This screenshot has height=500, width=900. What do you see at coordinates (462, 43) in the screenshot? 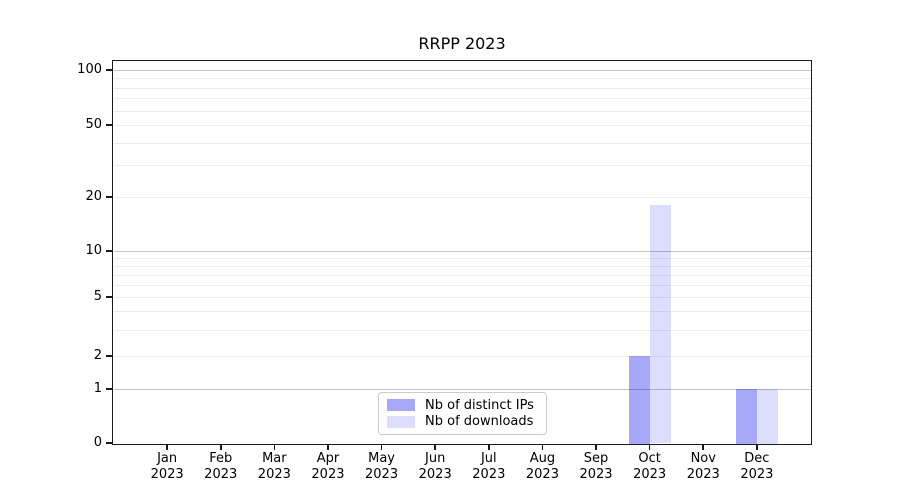
I see `chart-title: RRPP 2023` at bounding box center [462, 43].